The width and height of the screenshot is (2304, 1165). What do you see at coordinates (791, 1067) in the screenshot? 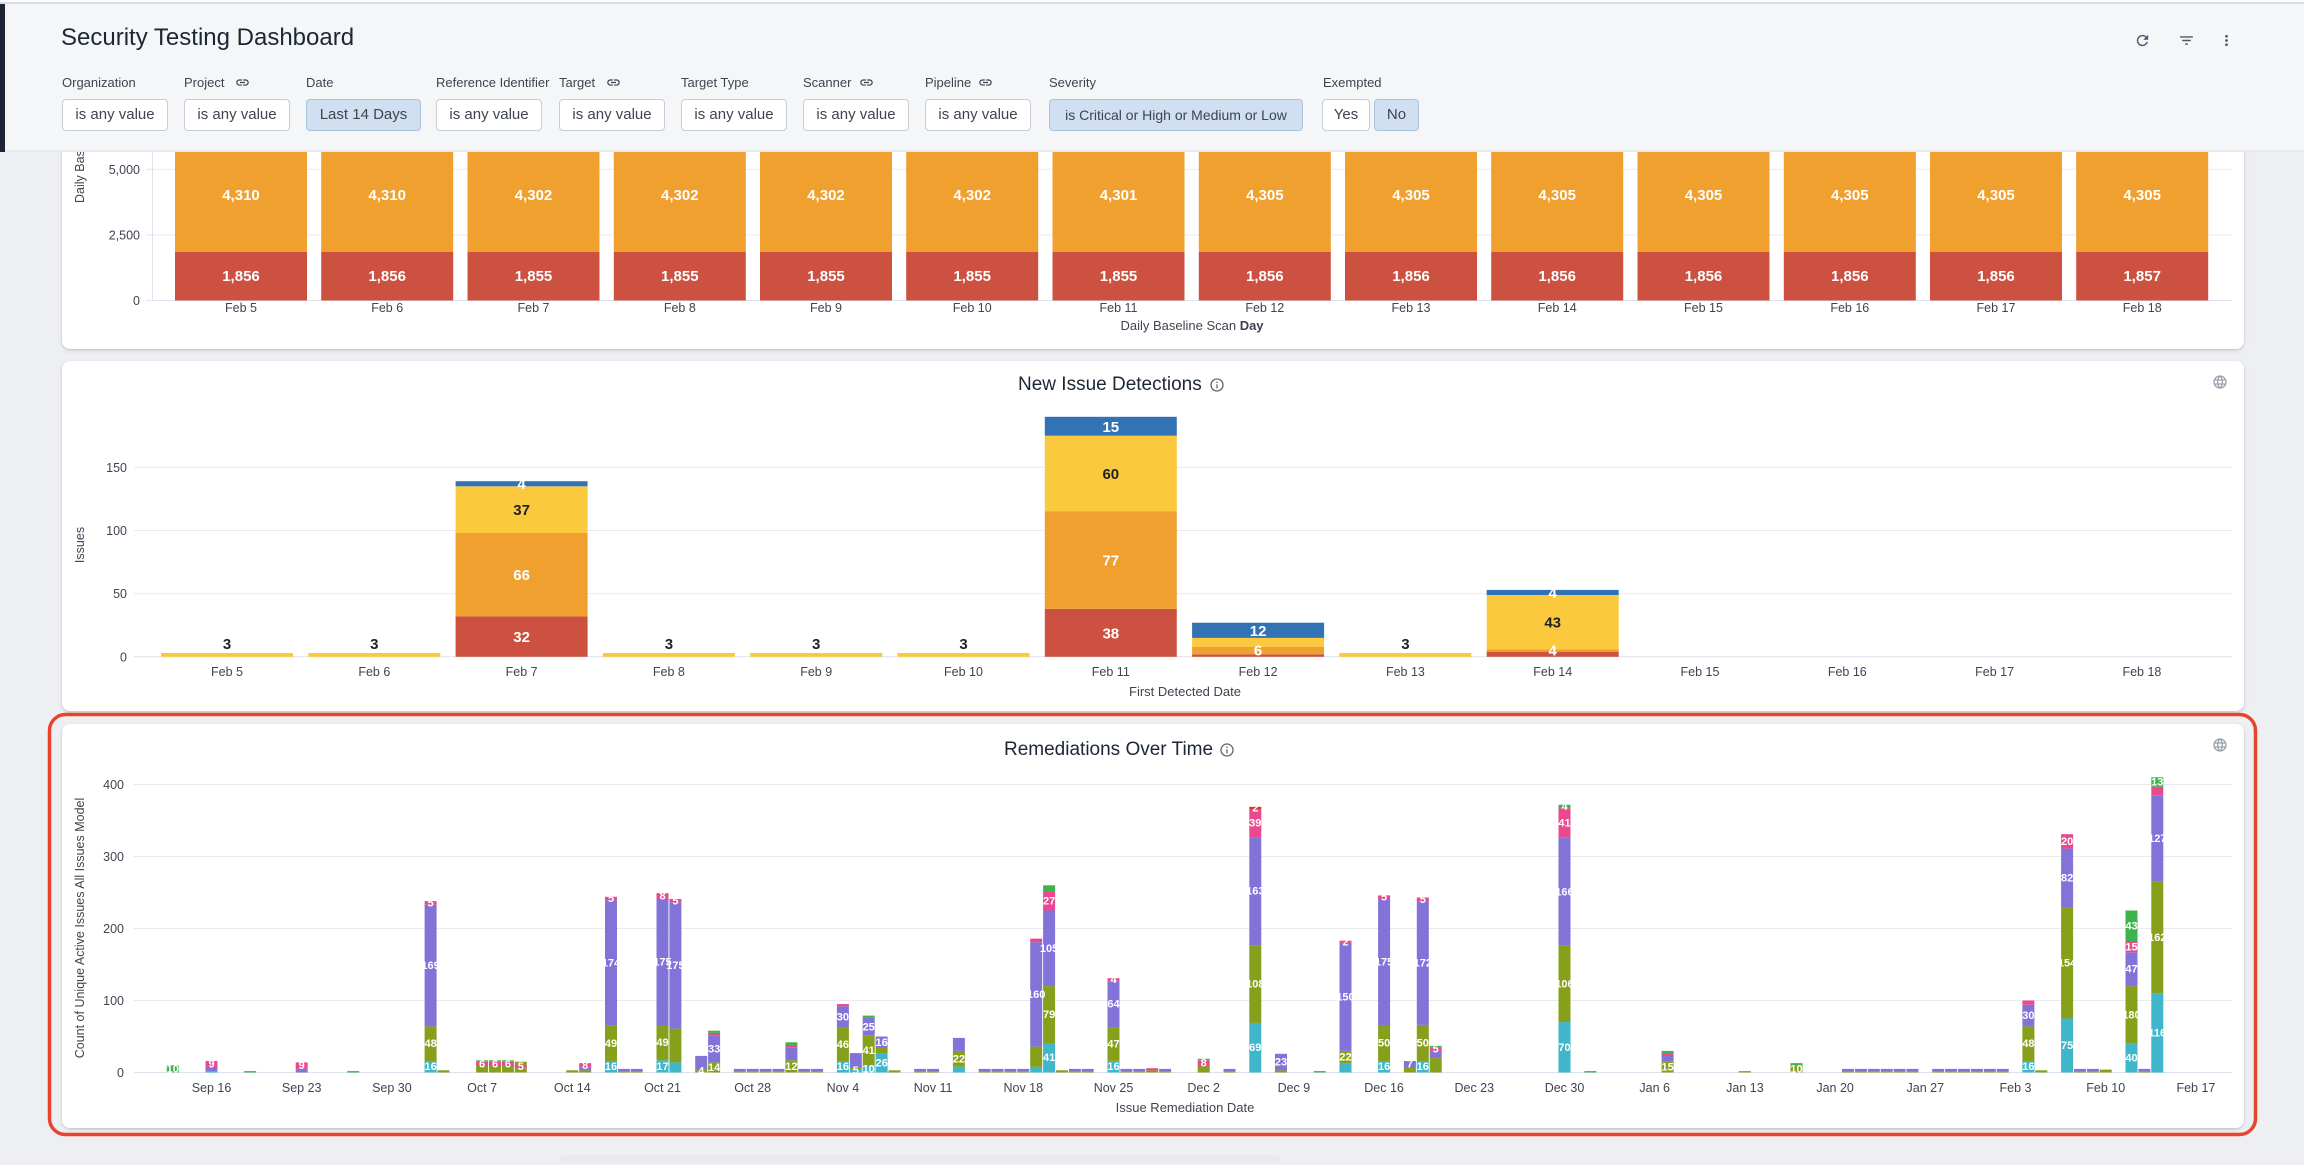
I see `svg-text: 12` at bounding box center [791, 1067].